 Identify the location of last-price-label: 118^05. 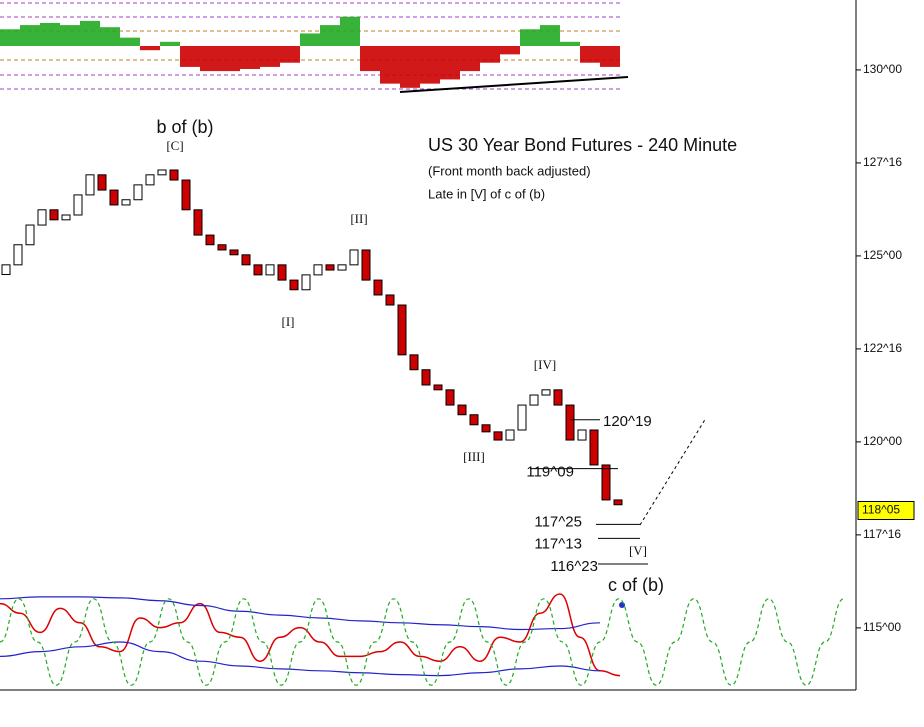
(881, 510).